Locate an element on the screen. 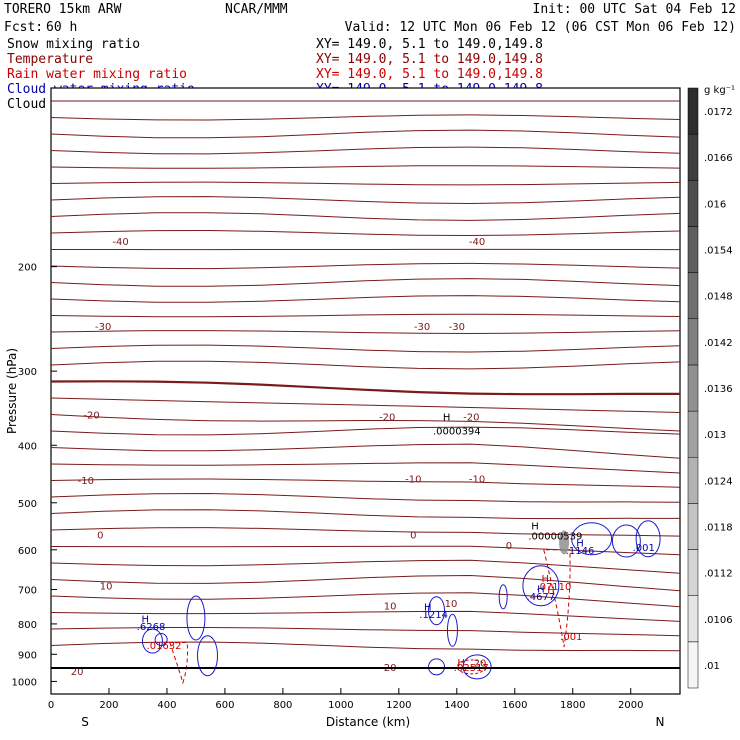 This screenshot has width=740, height=740. north-label: N is located at coordinates (660, 722).